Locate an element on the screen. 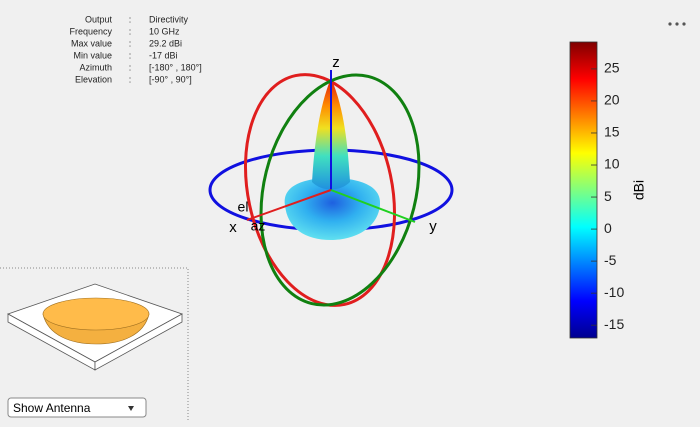 The height and width of the screenshot is (427, 700). colorbar-tick-label: 10 is located at coordinates (612, 164).